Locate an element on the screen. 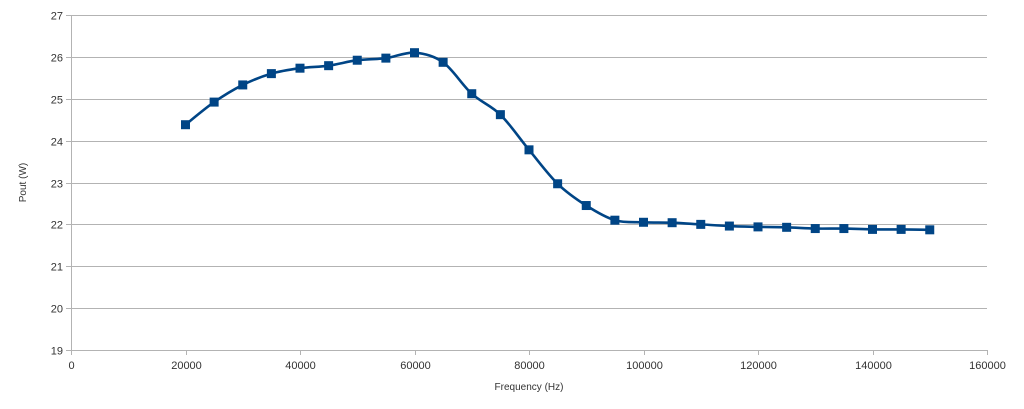 The width and height of the screenshot is (1024, 409). x-tick-label: 20000 is located at coordinates (186, 366).